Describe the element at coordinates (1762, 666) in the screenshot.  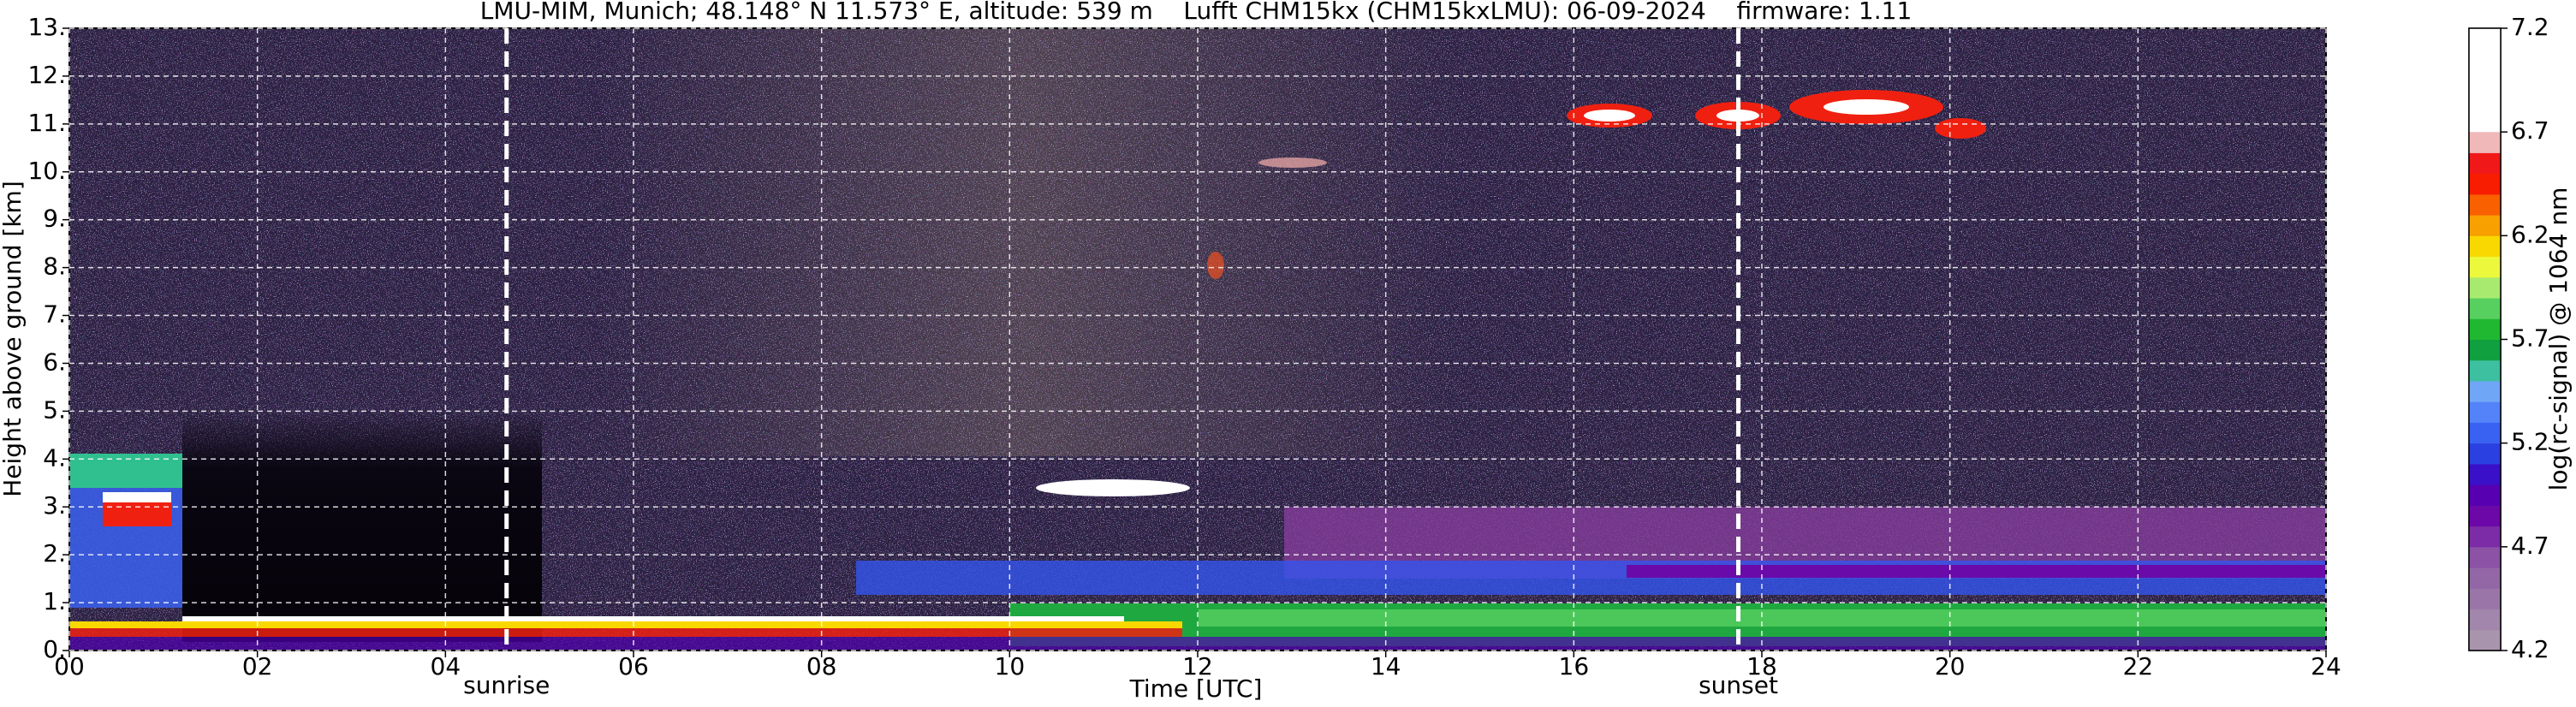
I see `x-tick-label: 18` at that location.